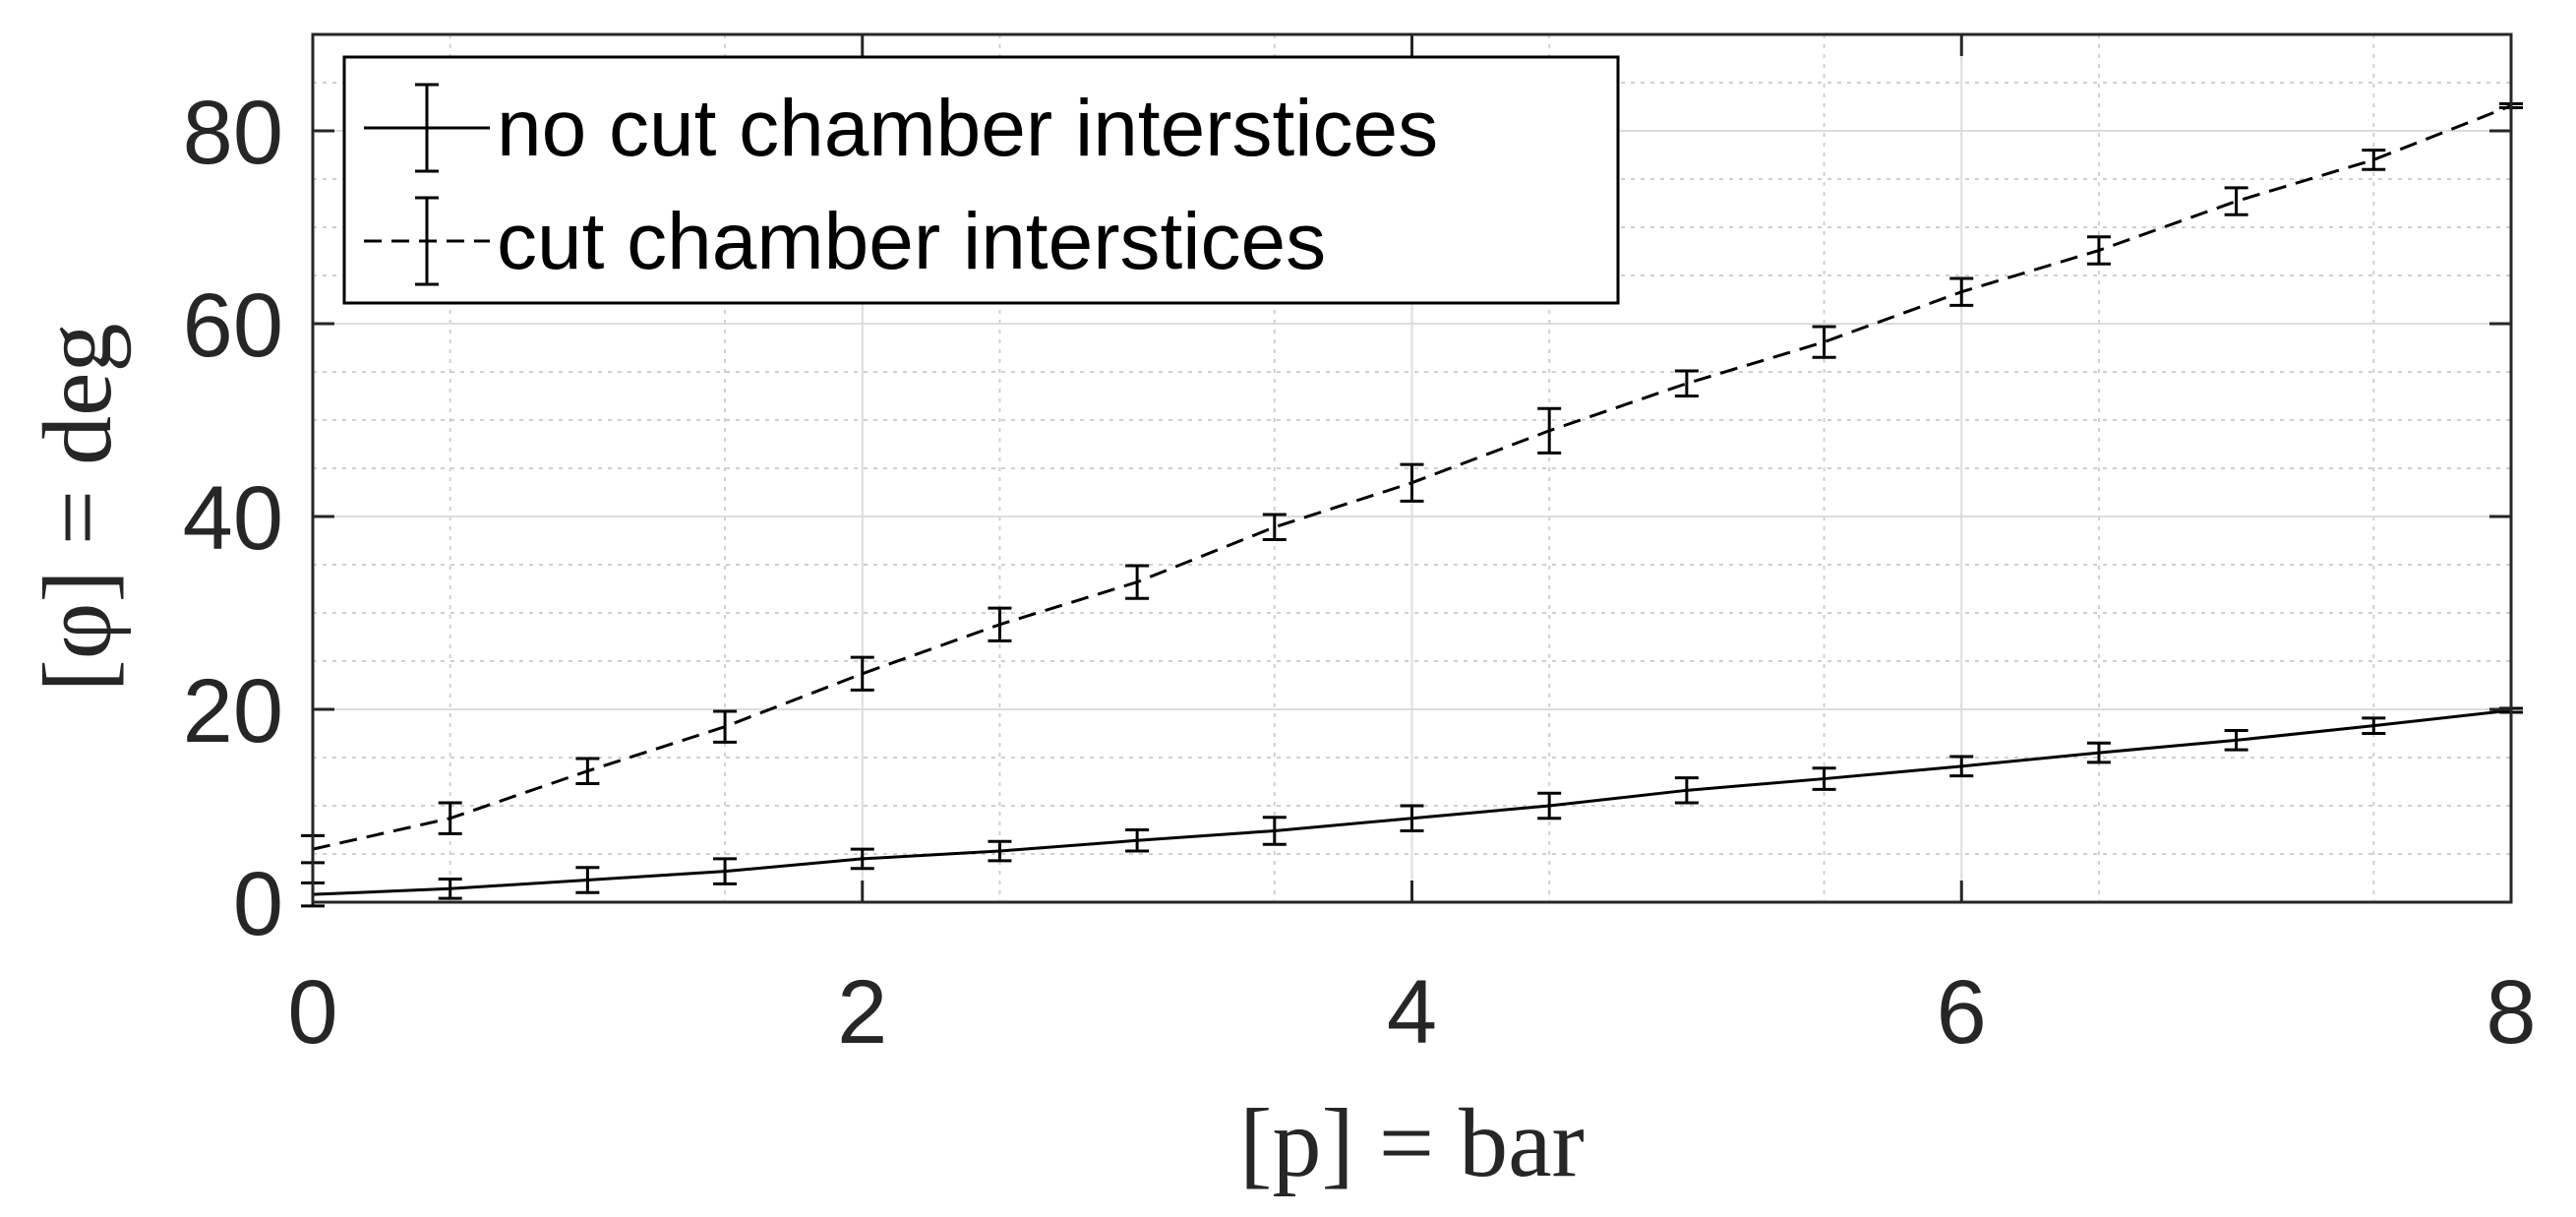 This screenshot has width=2576, height=1217. What do you see at coordinates (233, 518) in the screenshot?
I see `y-tick-label: 40` at bounding box center [233, 518].